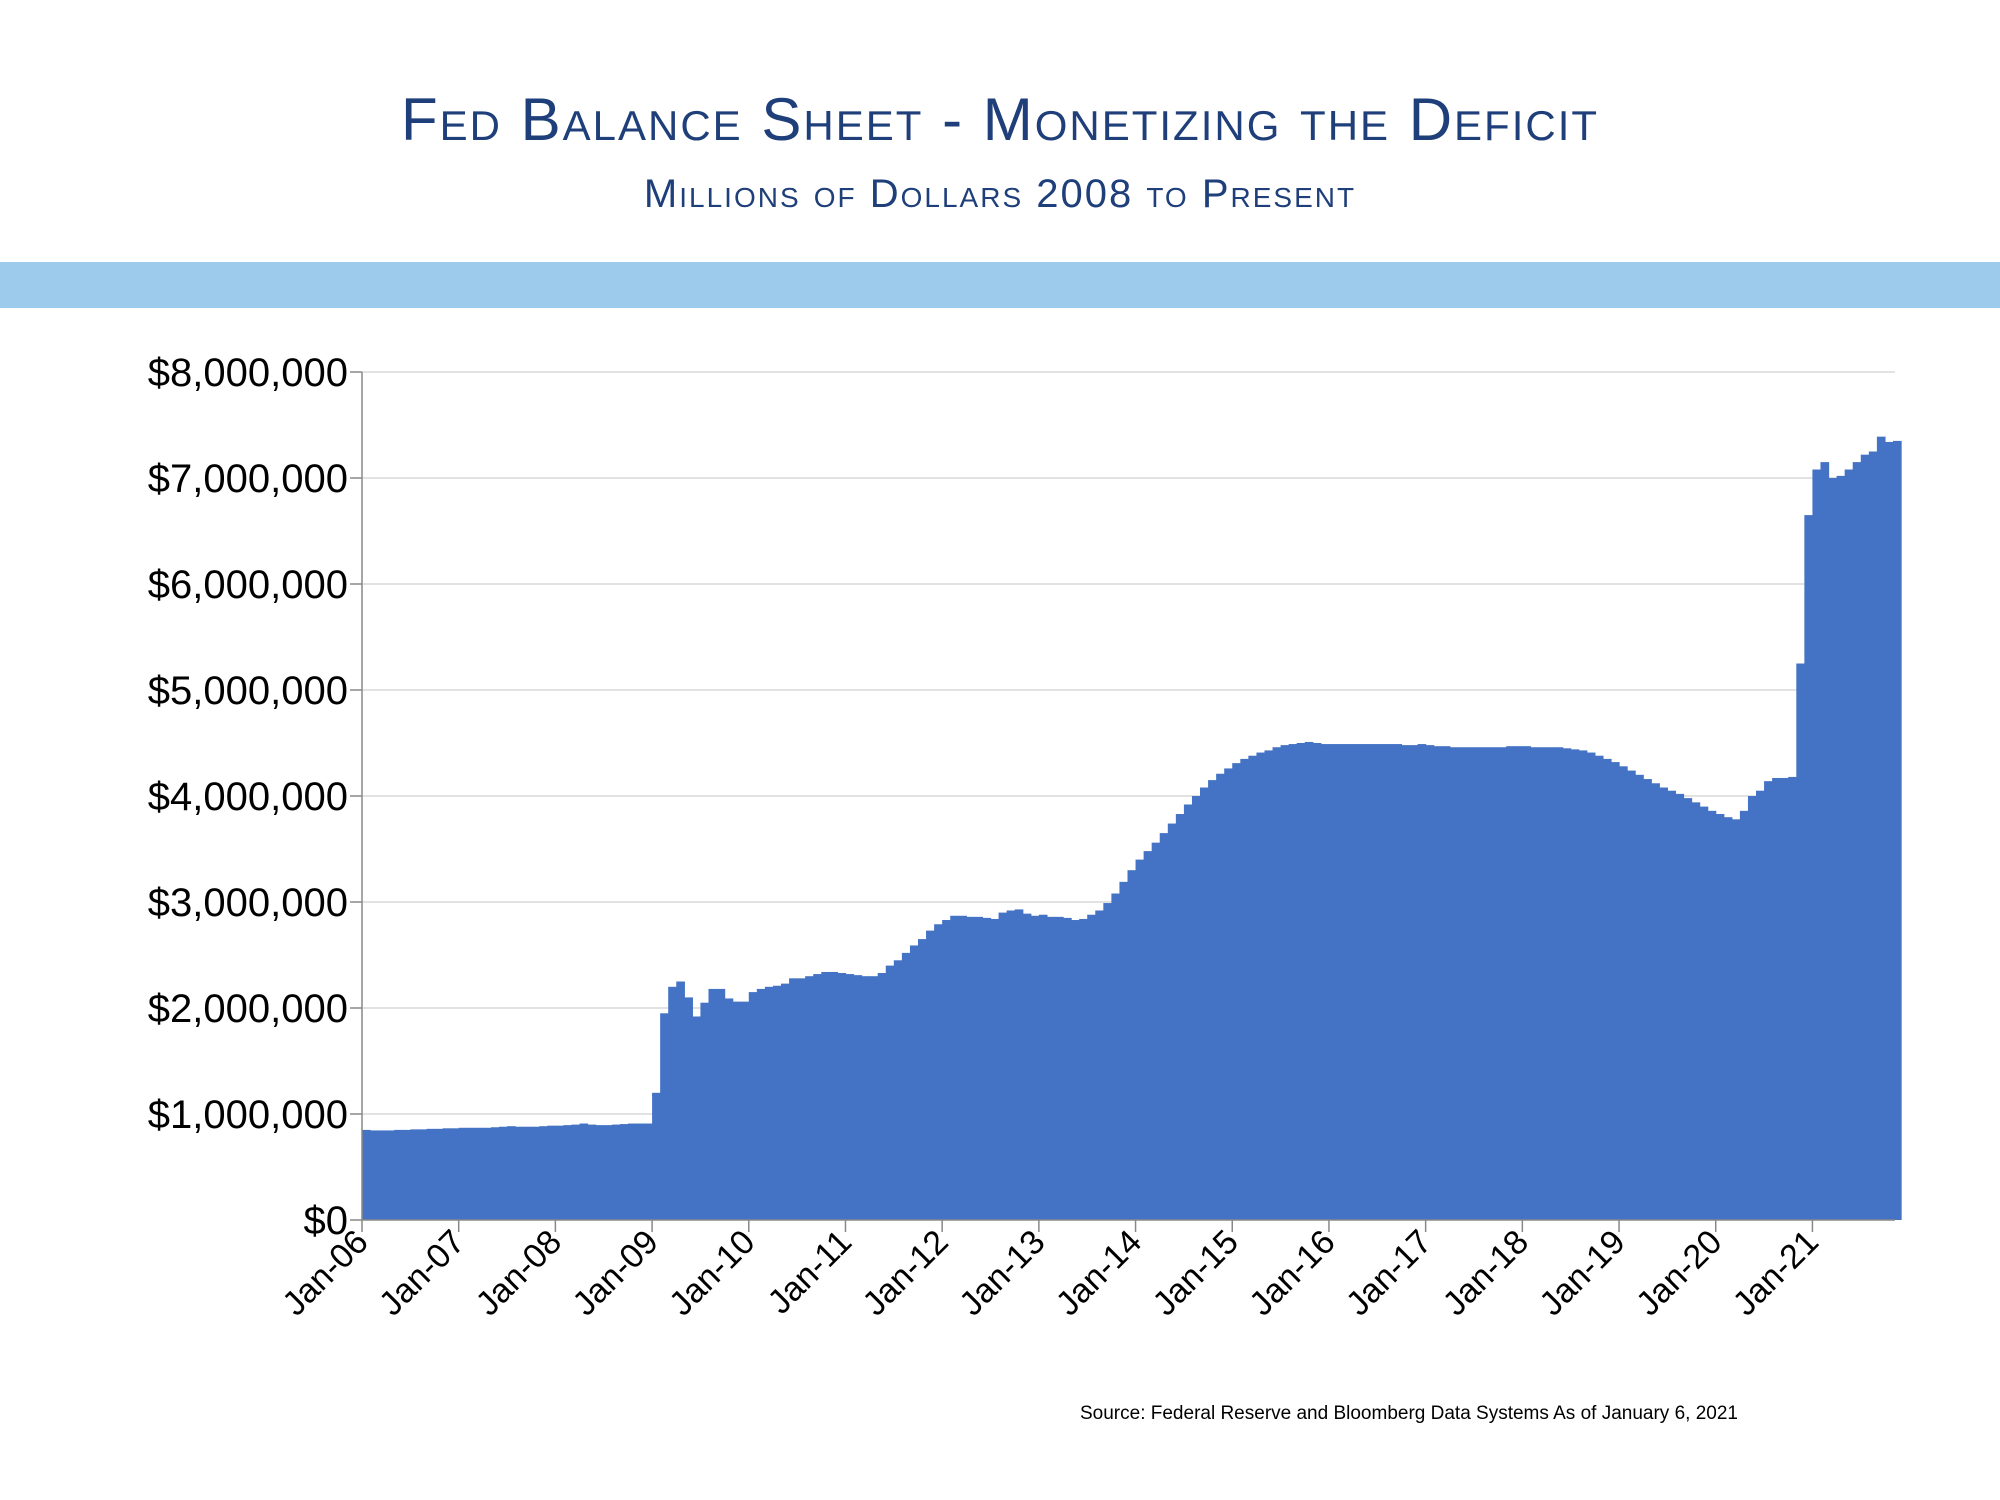  Describe the element at coordinates (905, 1273) in the screenshot. I see `x-tick-label: Jan-12` at that location.